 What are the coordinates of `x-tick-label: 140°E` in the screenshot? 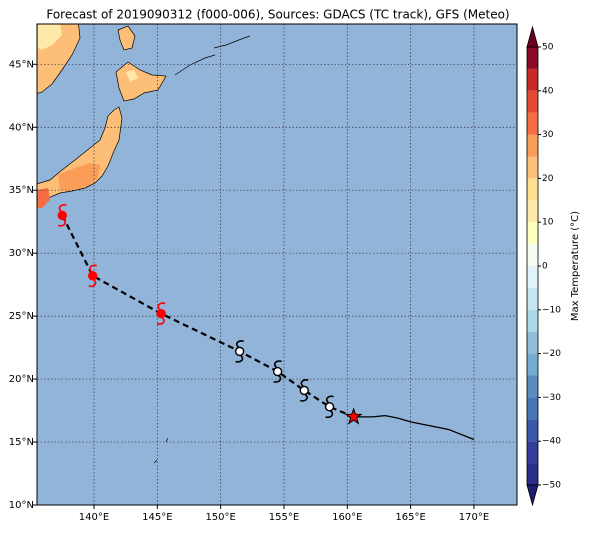 It's located at (94, 517).